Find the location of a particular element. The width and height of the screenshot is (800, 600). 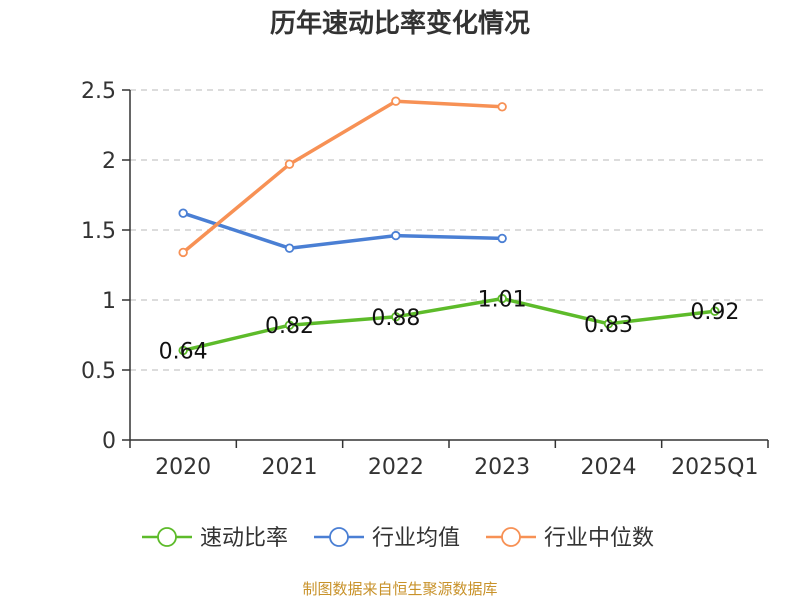

x-tick-label-3: 2023 is located at coordinates (502, 467).